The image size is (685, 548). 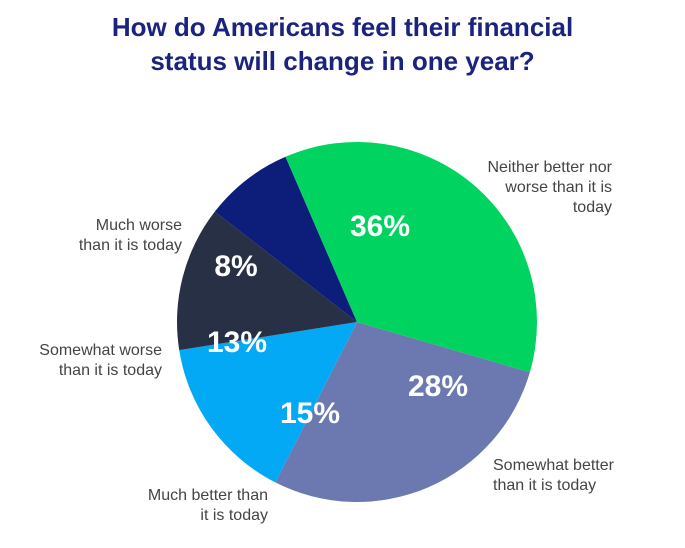 I want to click on category-label-line: Much better than, so click(x=208, y=495).